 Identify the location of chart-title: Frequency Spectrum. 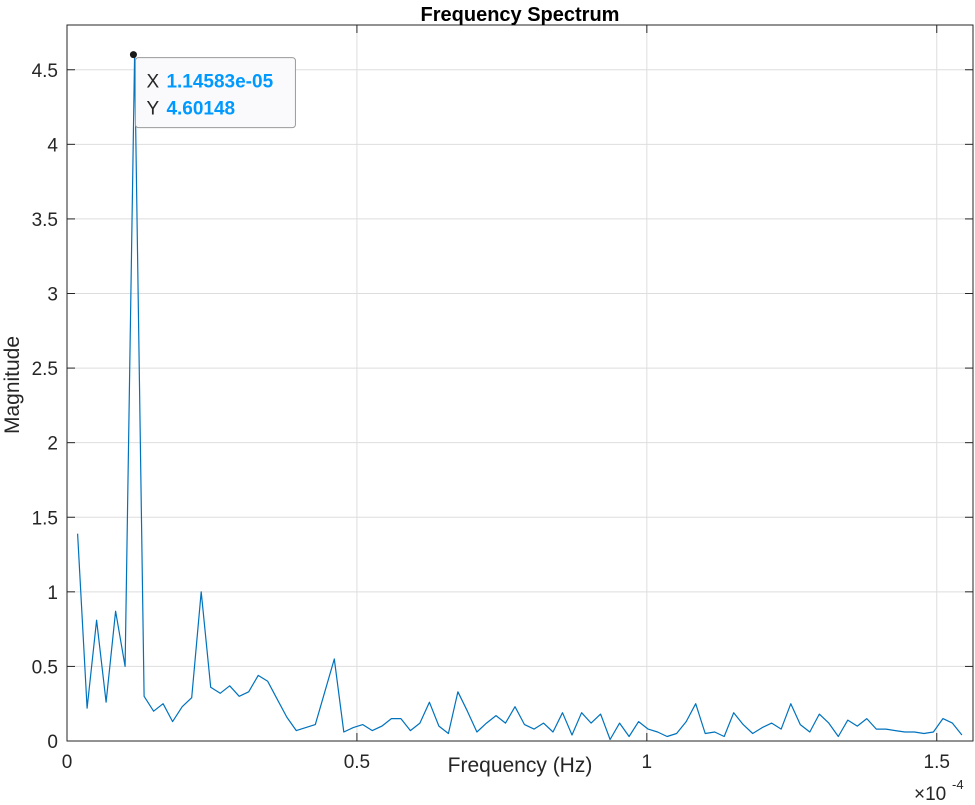
(520, 15).